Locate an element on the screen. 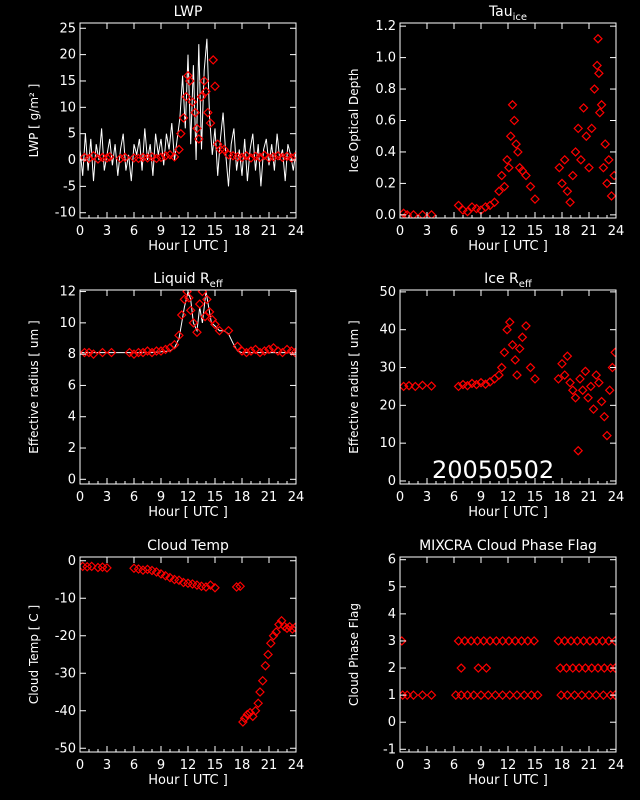  lwp-xtick-label: 21 is located at coordinates (269, 231).